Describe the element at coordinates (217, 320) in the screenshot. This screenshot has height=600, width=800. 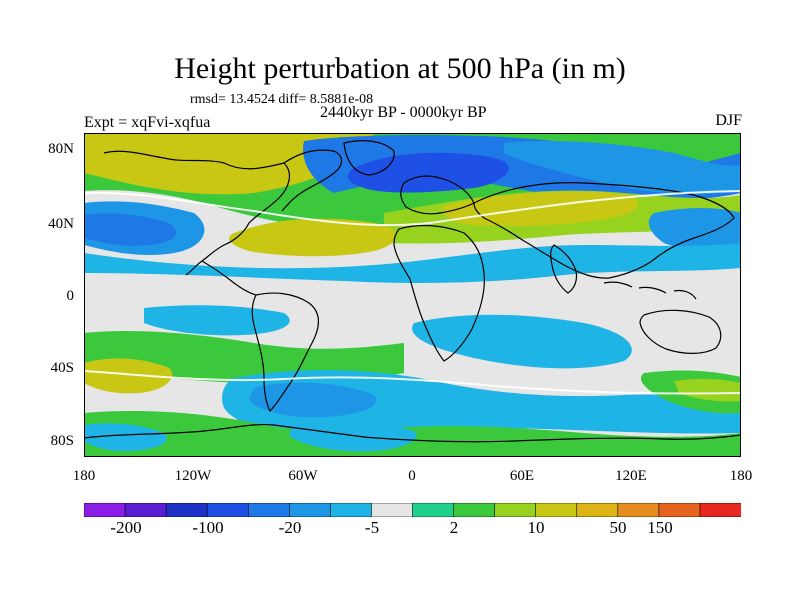
I see `south-pacific-low-a` at that location.